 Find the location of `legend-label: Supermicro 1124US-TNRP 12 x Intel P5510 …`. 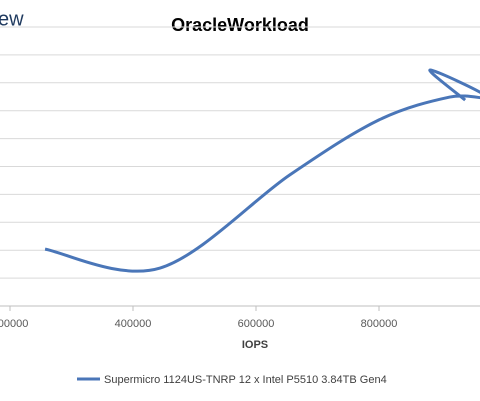

legend-label: Supermicro 1124US-TNRP 12 x Intel P5510 … is located at coordinates (245, 380).